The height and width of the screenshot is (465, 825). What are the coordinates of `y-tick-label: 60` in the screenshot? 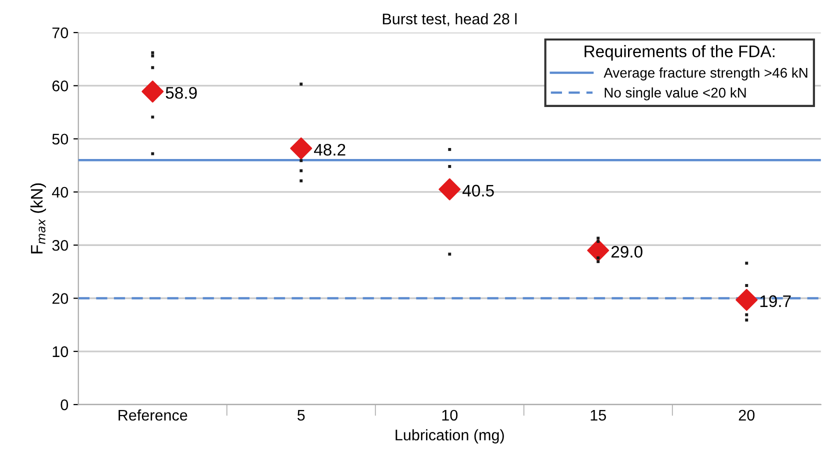 It's located at (60, 86).